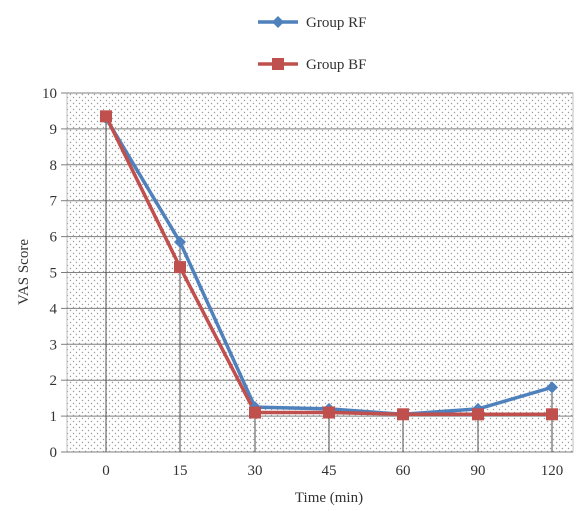 This screenshot has height=511, width=579. I want to click on y-tick-label-3: 3, so click(54, 345).